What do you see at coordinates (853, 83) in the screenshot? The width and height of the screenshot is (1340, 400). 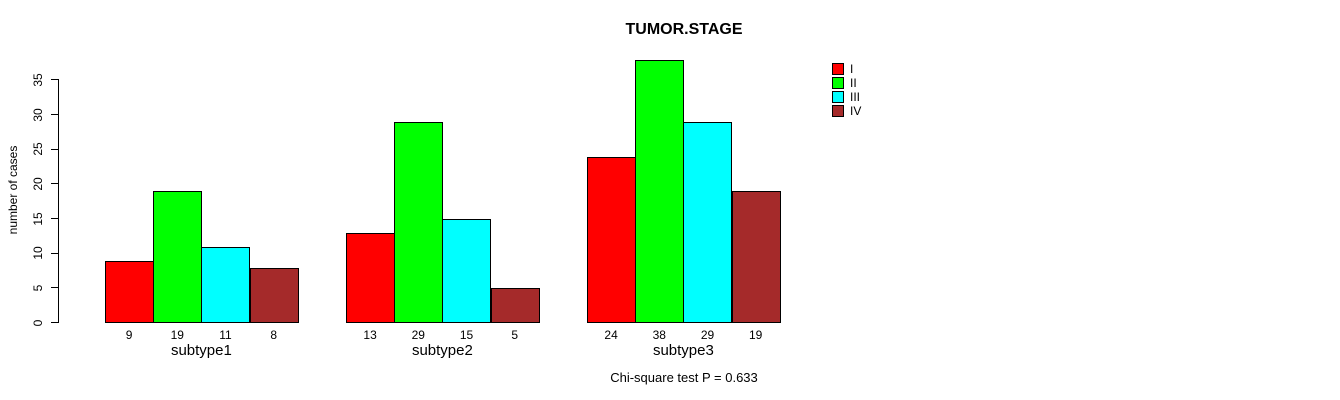 I see `legend-label-II: II` at bounding box center [853, 83].